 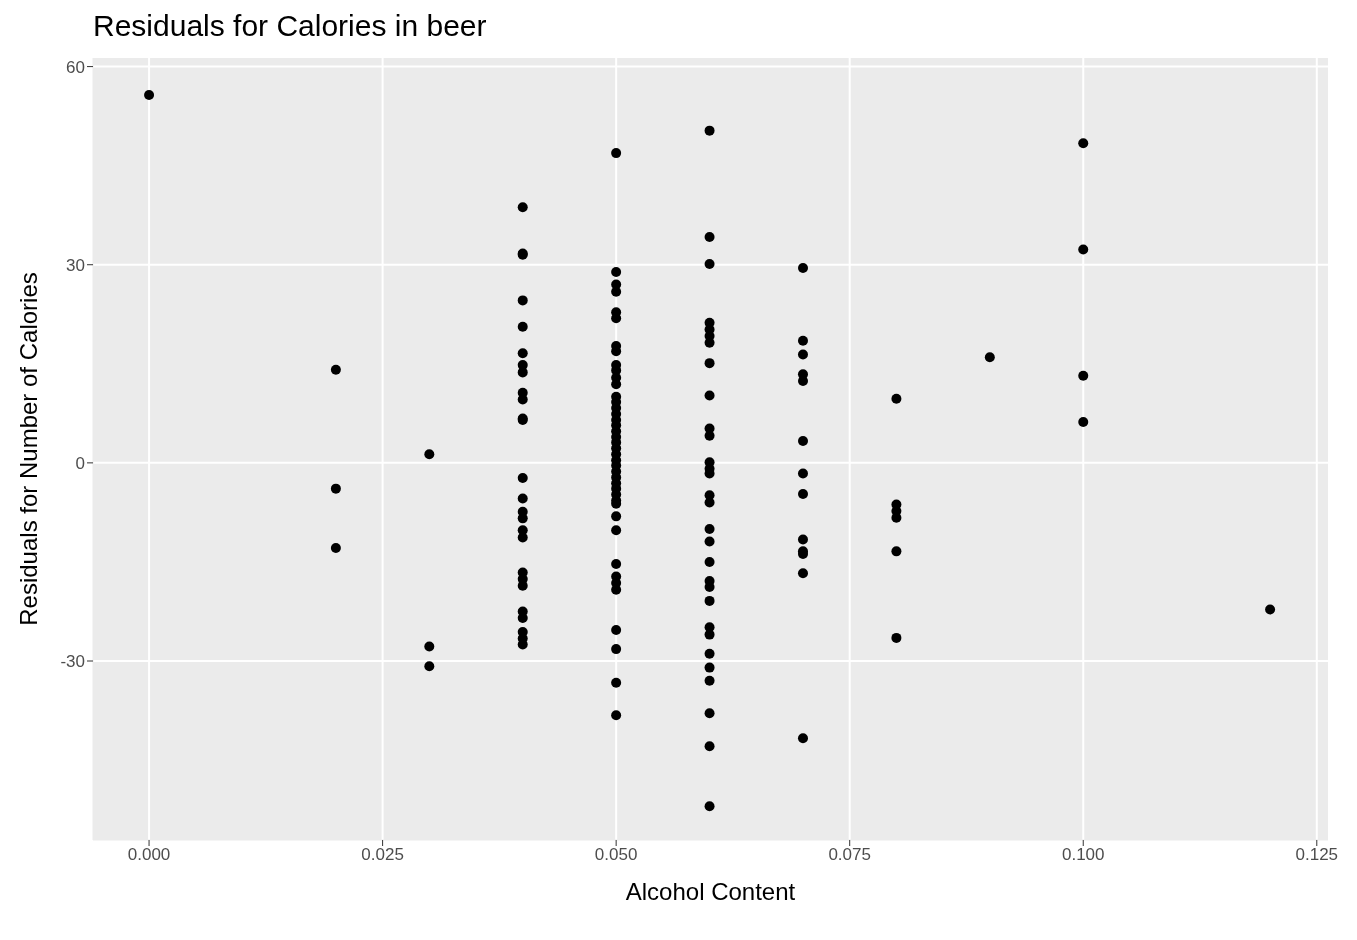 I want to click on y-tick-label: 0, so click(x=80, y=463).